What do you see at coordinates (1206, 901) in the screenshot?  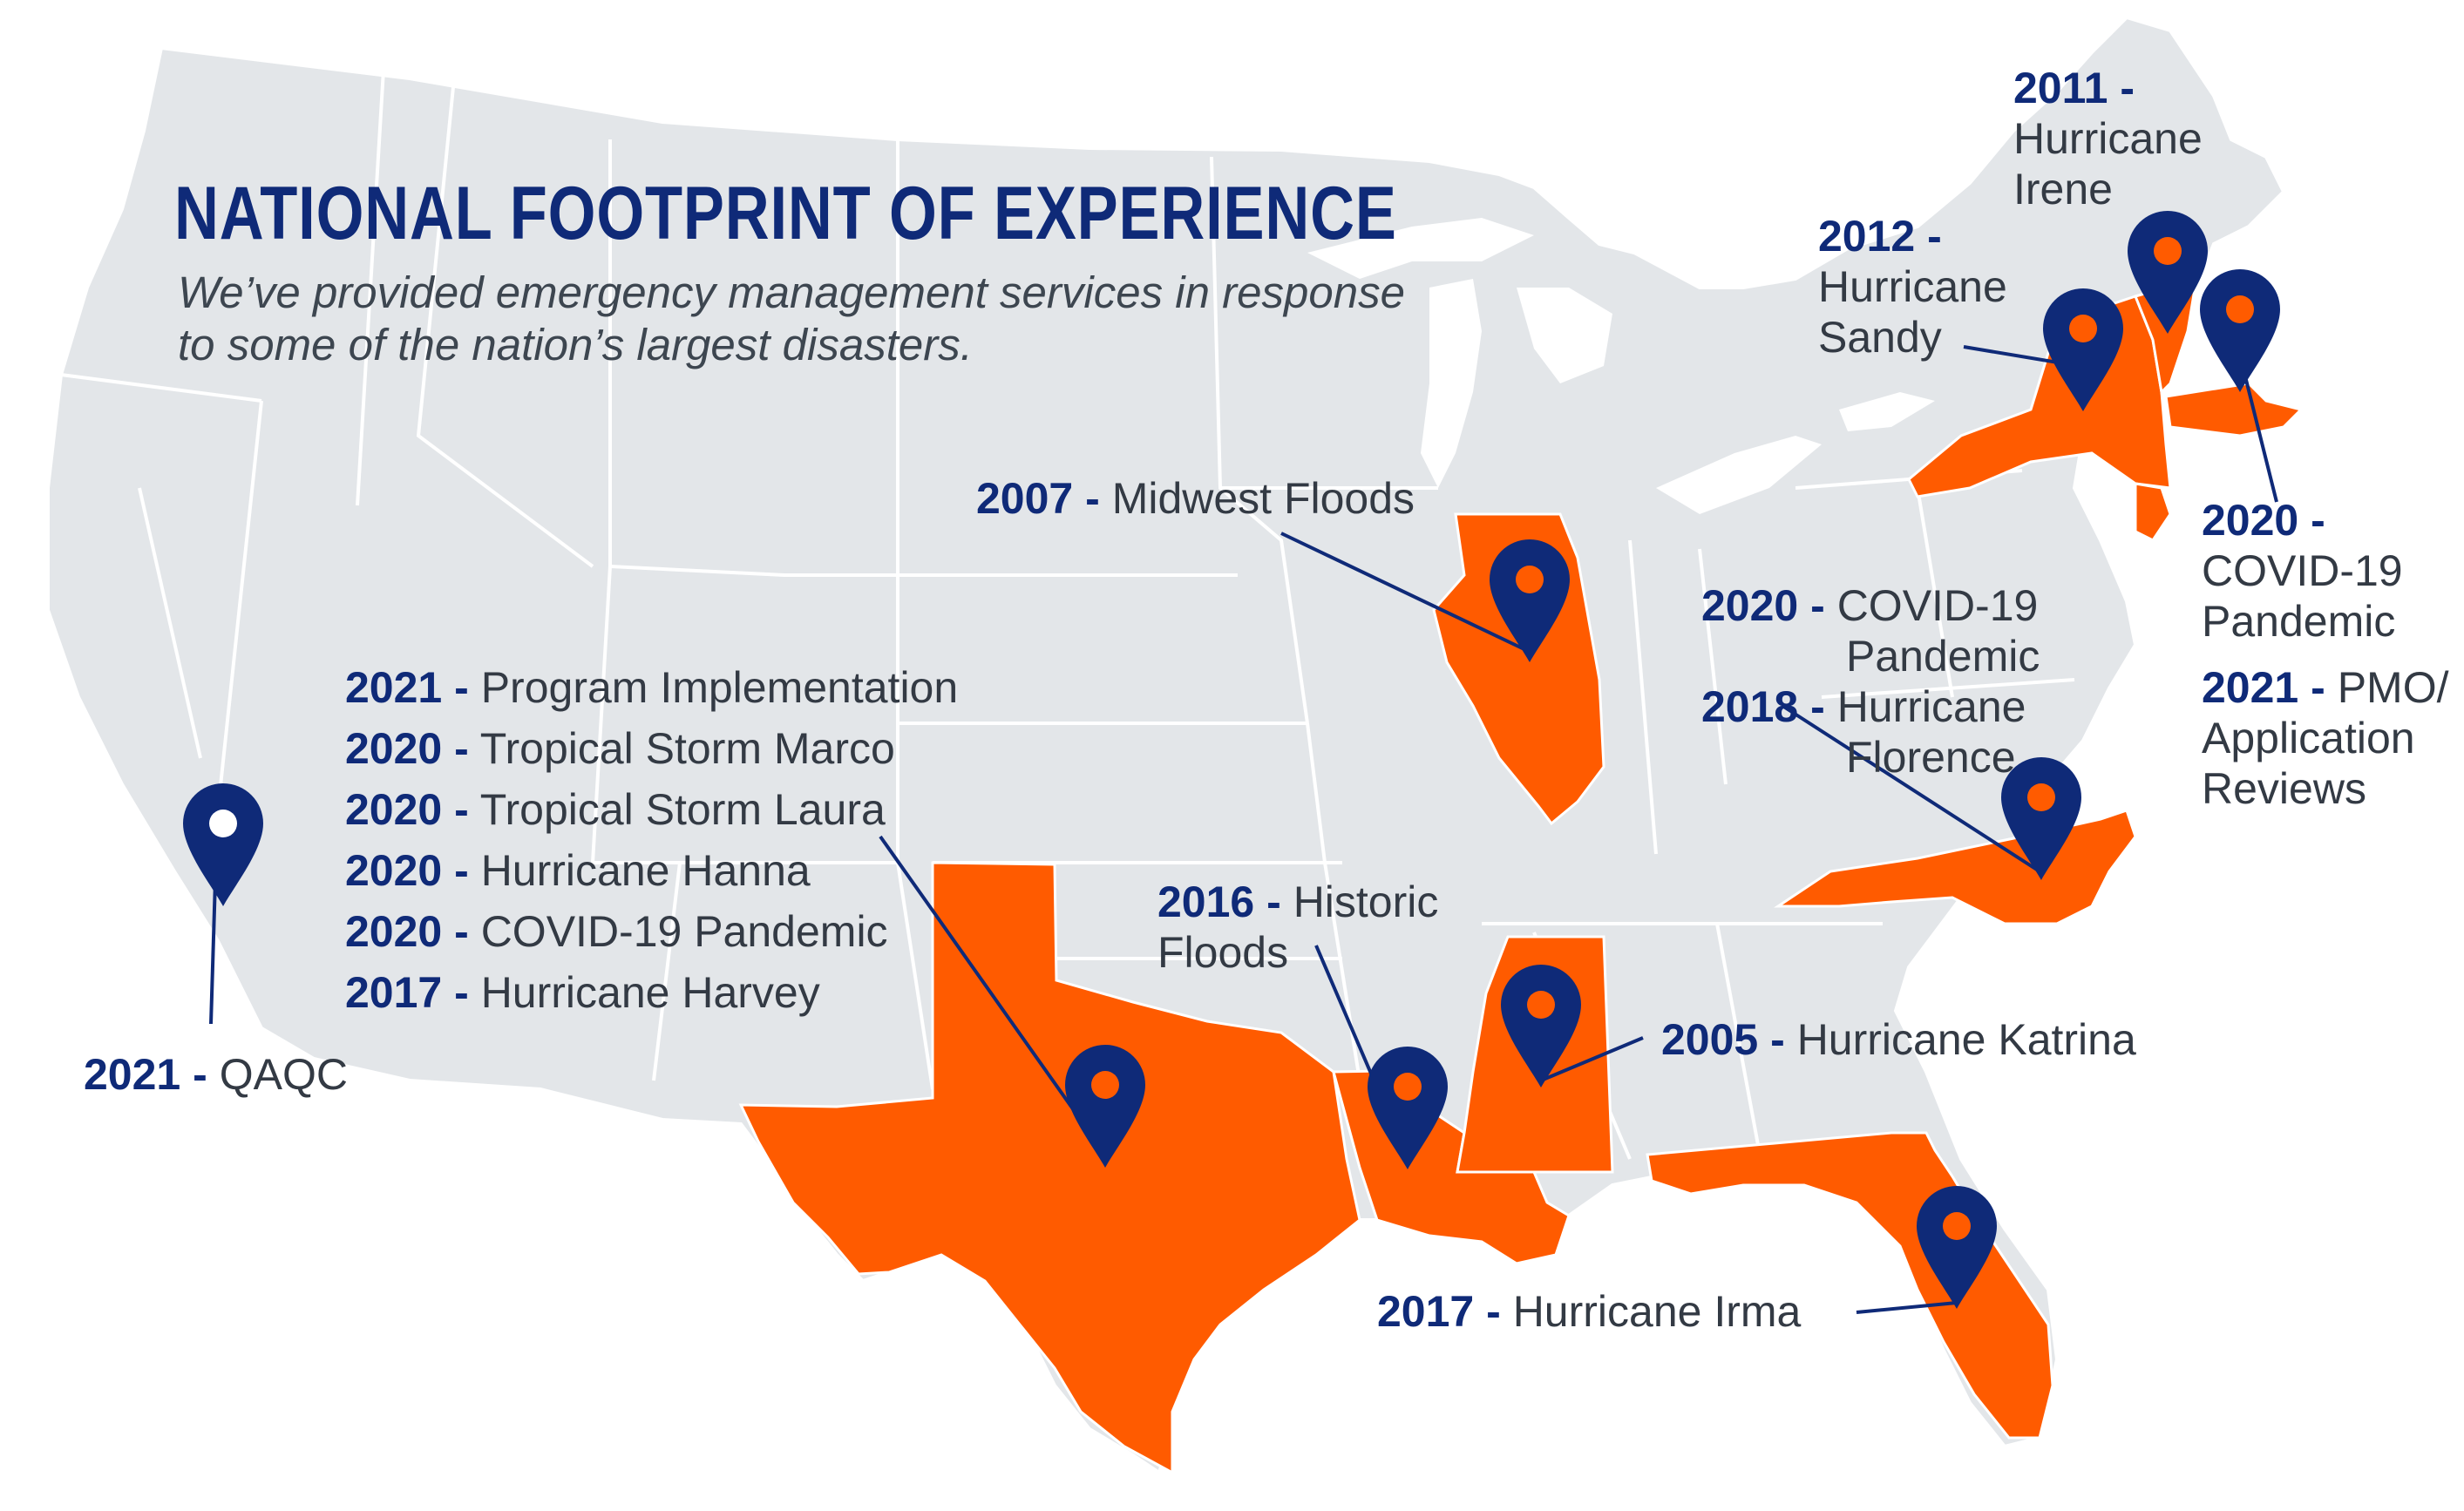 I see `year: 2016` at bounding box center [1206, 901].